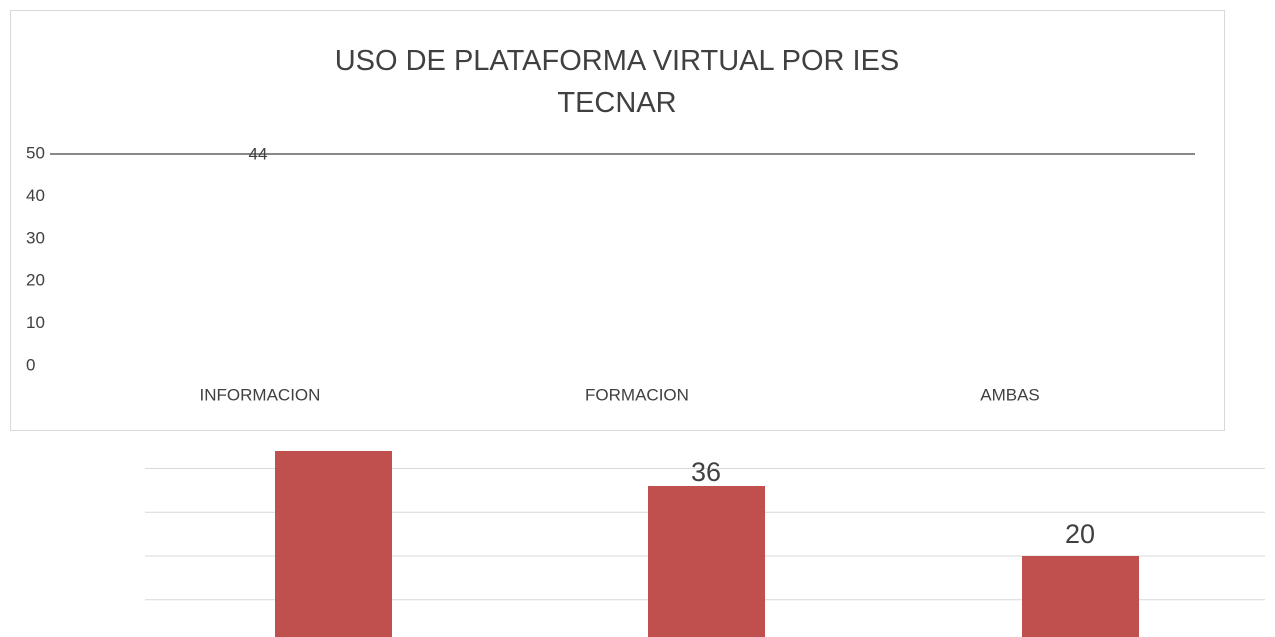  I want to click on y-tick-label: 20, so click(35, 280).